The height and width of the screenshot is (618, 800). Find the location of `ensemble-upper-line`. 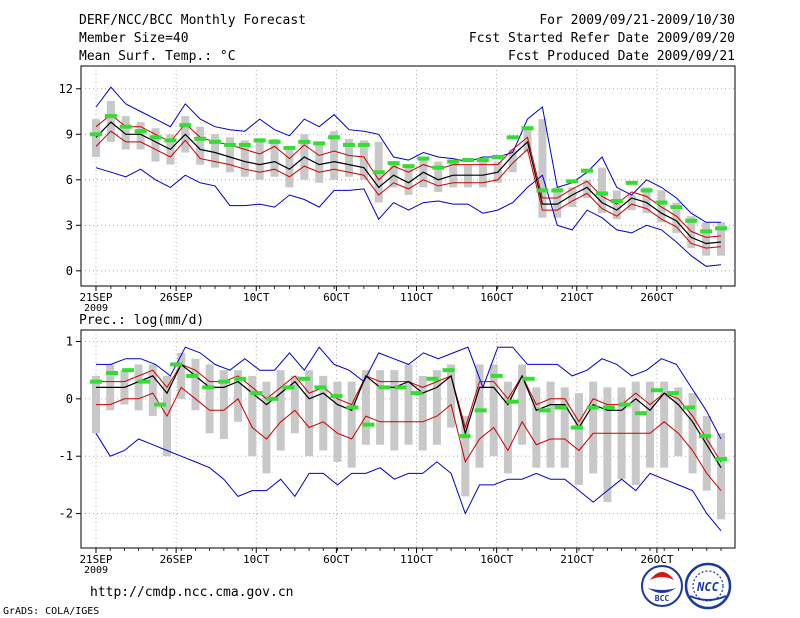

ensemble-upper-line is located at coordinates (409, 393).